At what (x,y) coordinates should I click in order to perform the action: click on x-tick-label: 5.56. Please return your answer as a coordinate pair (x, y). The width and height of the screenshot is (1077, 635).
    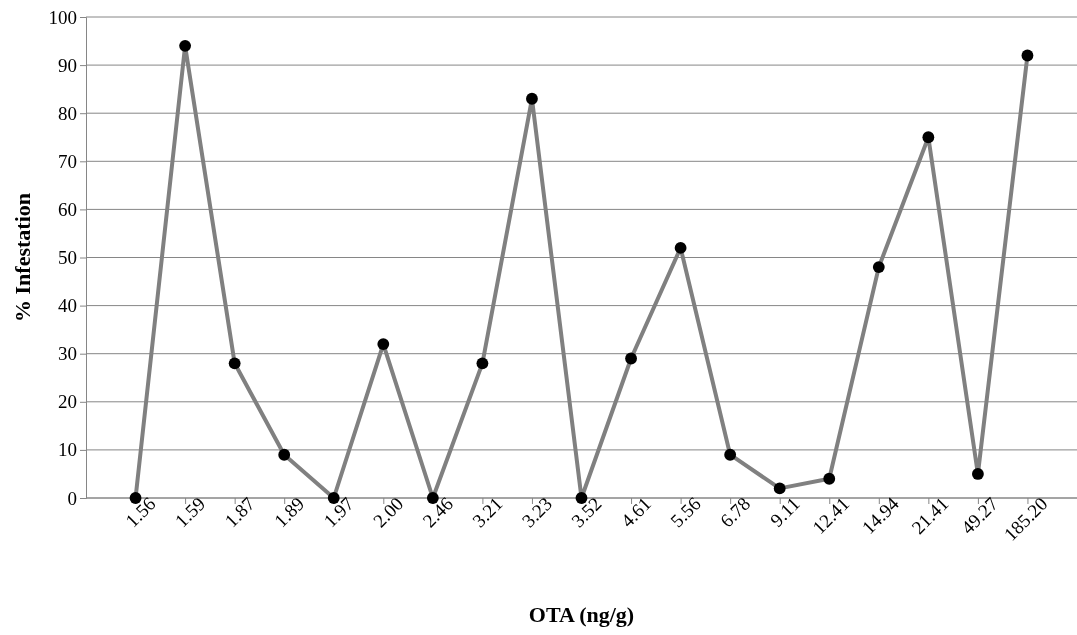
    Looking at the image, I should click on (685, 512).